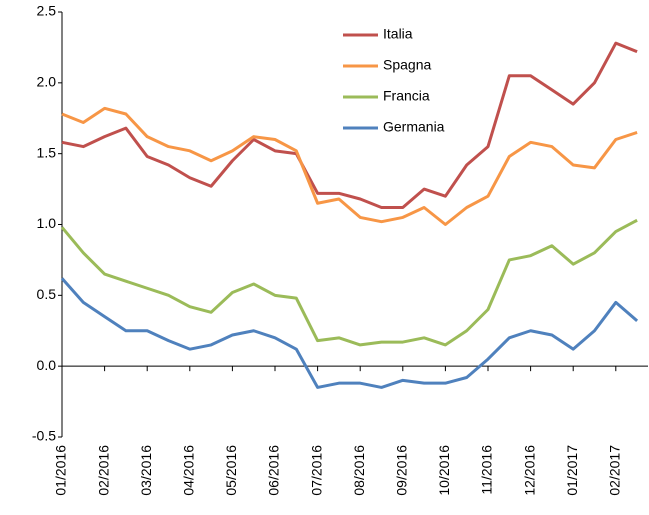 This screenshot has height=515, width=649. What do you see at coordinates (61, 470) in the screenshot?
I see `x-tick-label: 01/2016` at bounding box center [61, 470].